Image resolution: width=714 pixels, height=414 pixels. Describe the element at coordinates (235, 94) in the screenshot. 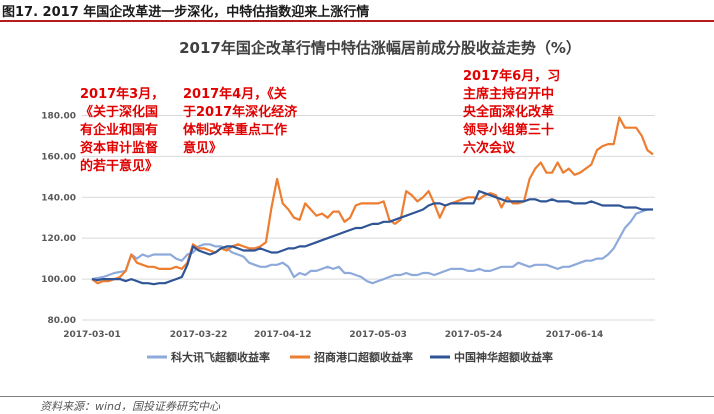

I see `annotation-line: 2017年4月，《关` at that location.